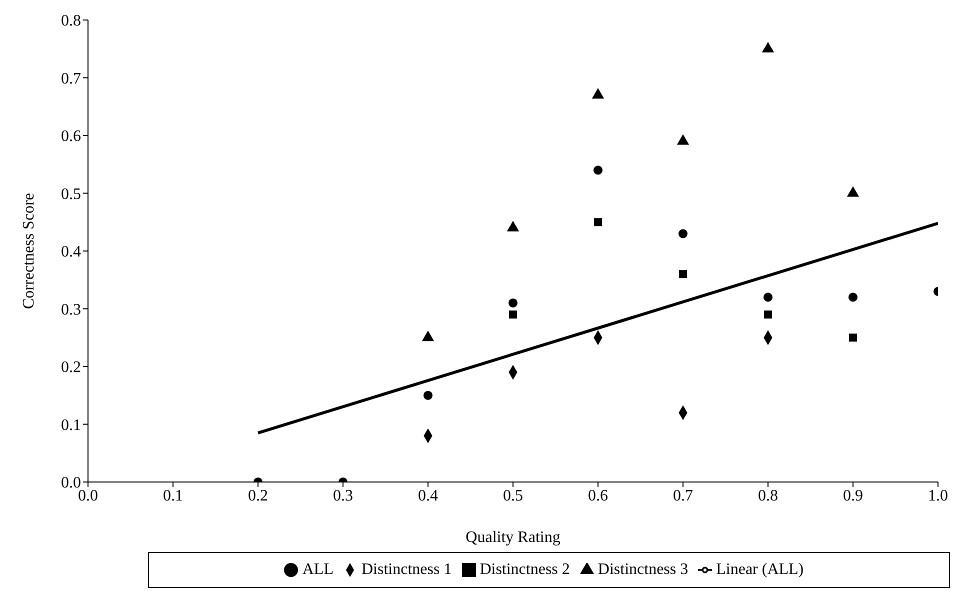 The width and height of the screenshot is (966, 610). I want to click on legend-label: Distinctness 2, so click(525, 569).